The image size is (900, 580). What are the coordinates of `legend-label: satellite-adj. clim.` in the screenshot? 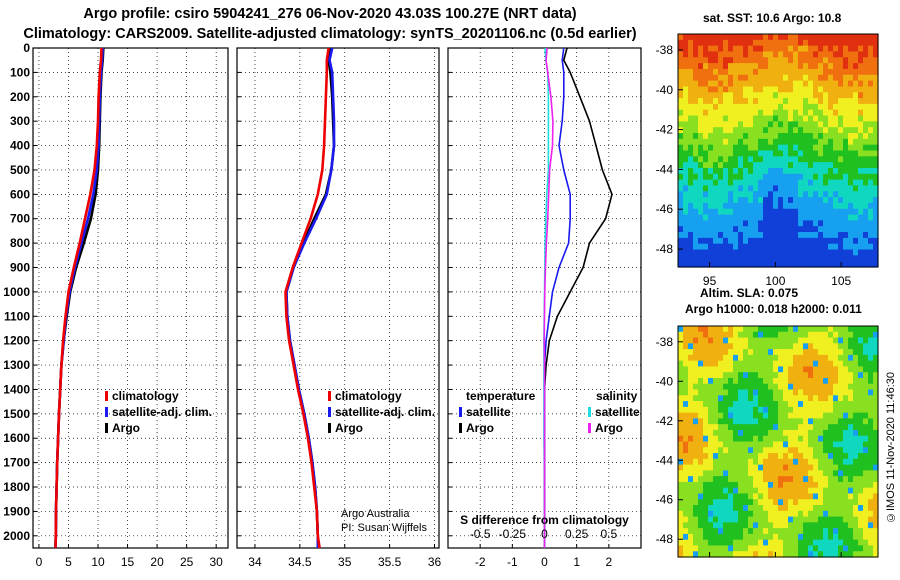 It's located at (162, 412).